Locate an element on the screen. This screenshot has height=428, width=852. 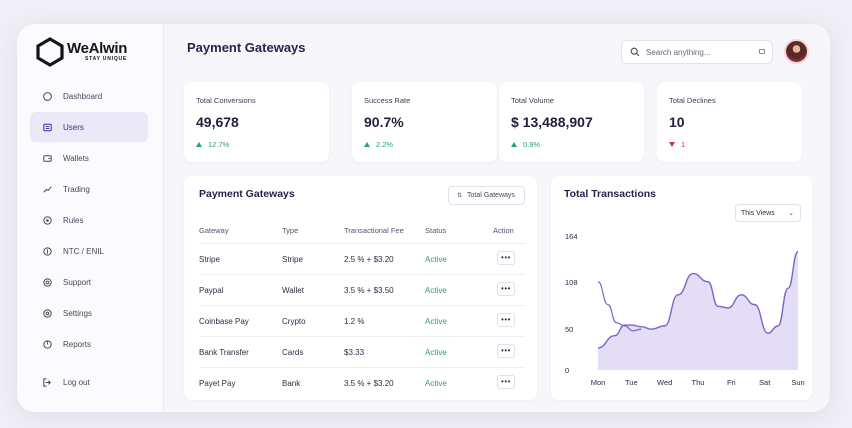
chart-range-select: This Views ⌄ is located at coordinates (768, 213).